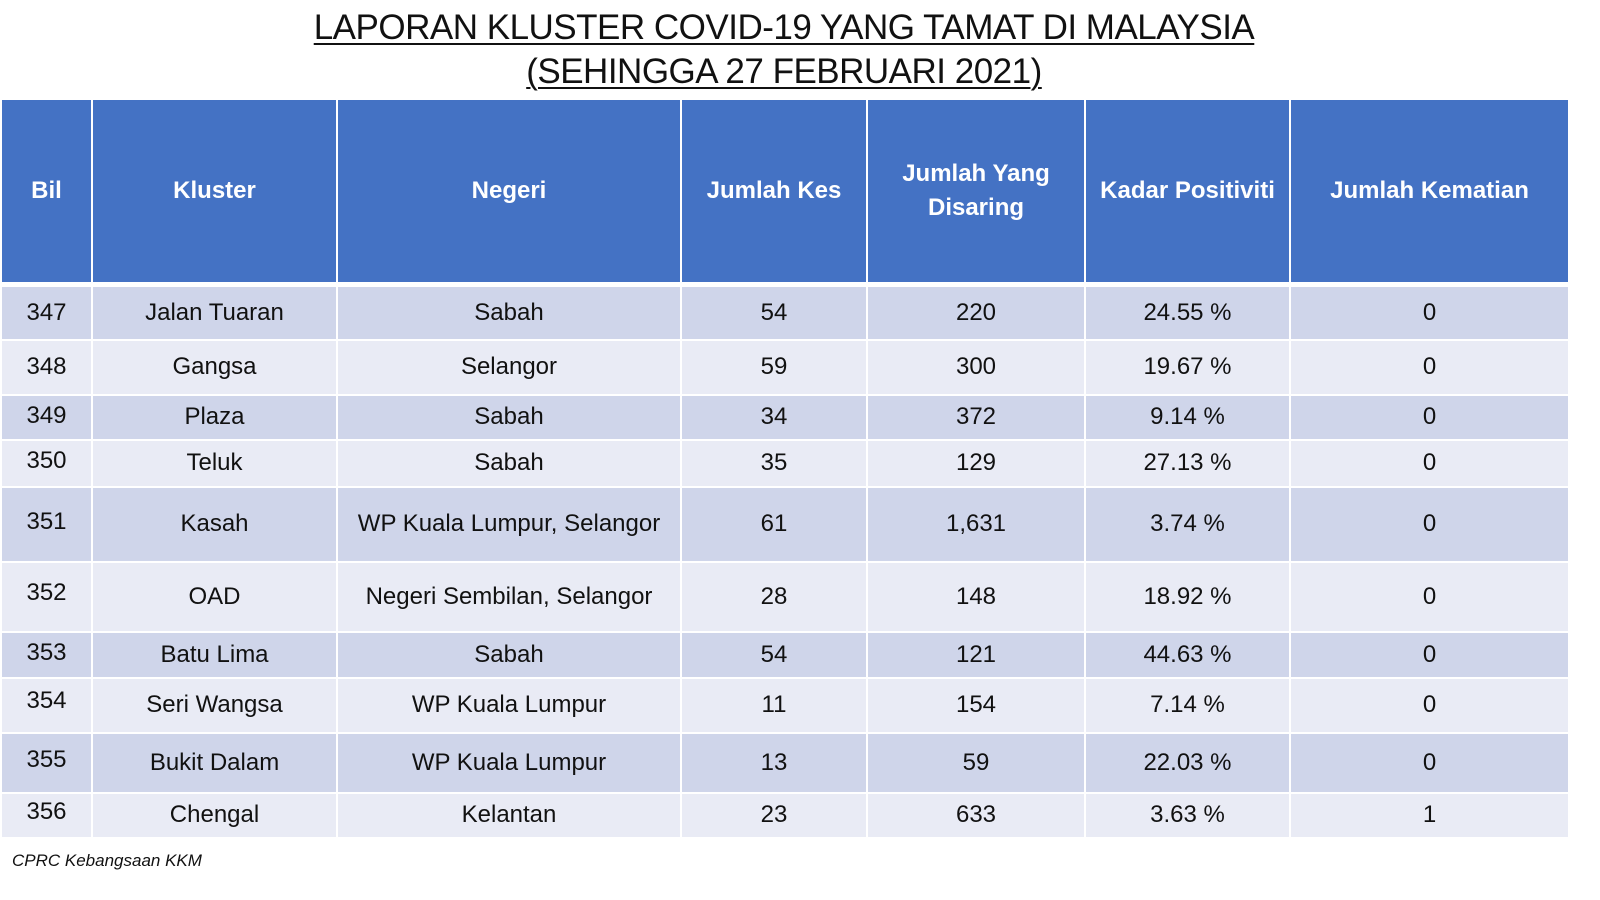 This screenshot has height=900, width=1600. What do you see at coordinates (509, 192) in the screenshot?
I see `header-negeri: Negeri` at bounding box center [509, 192].